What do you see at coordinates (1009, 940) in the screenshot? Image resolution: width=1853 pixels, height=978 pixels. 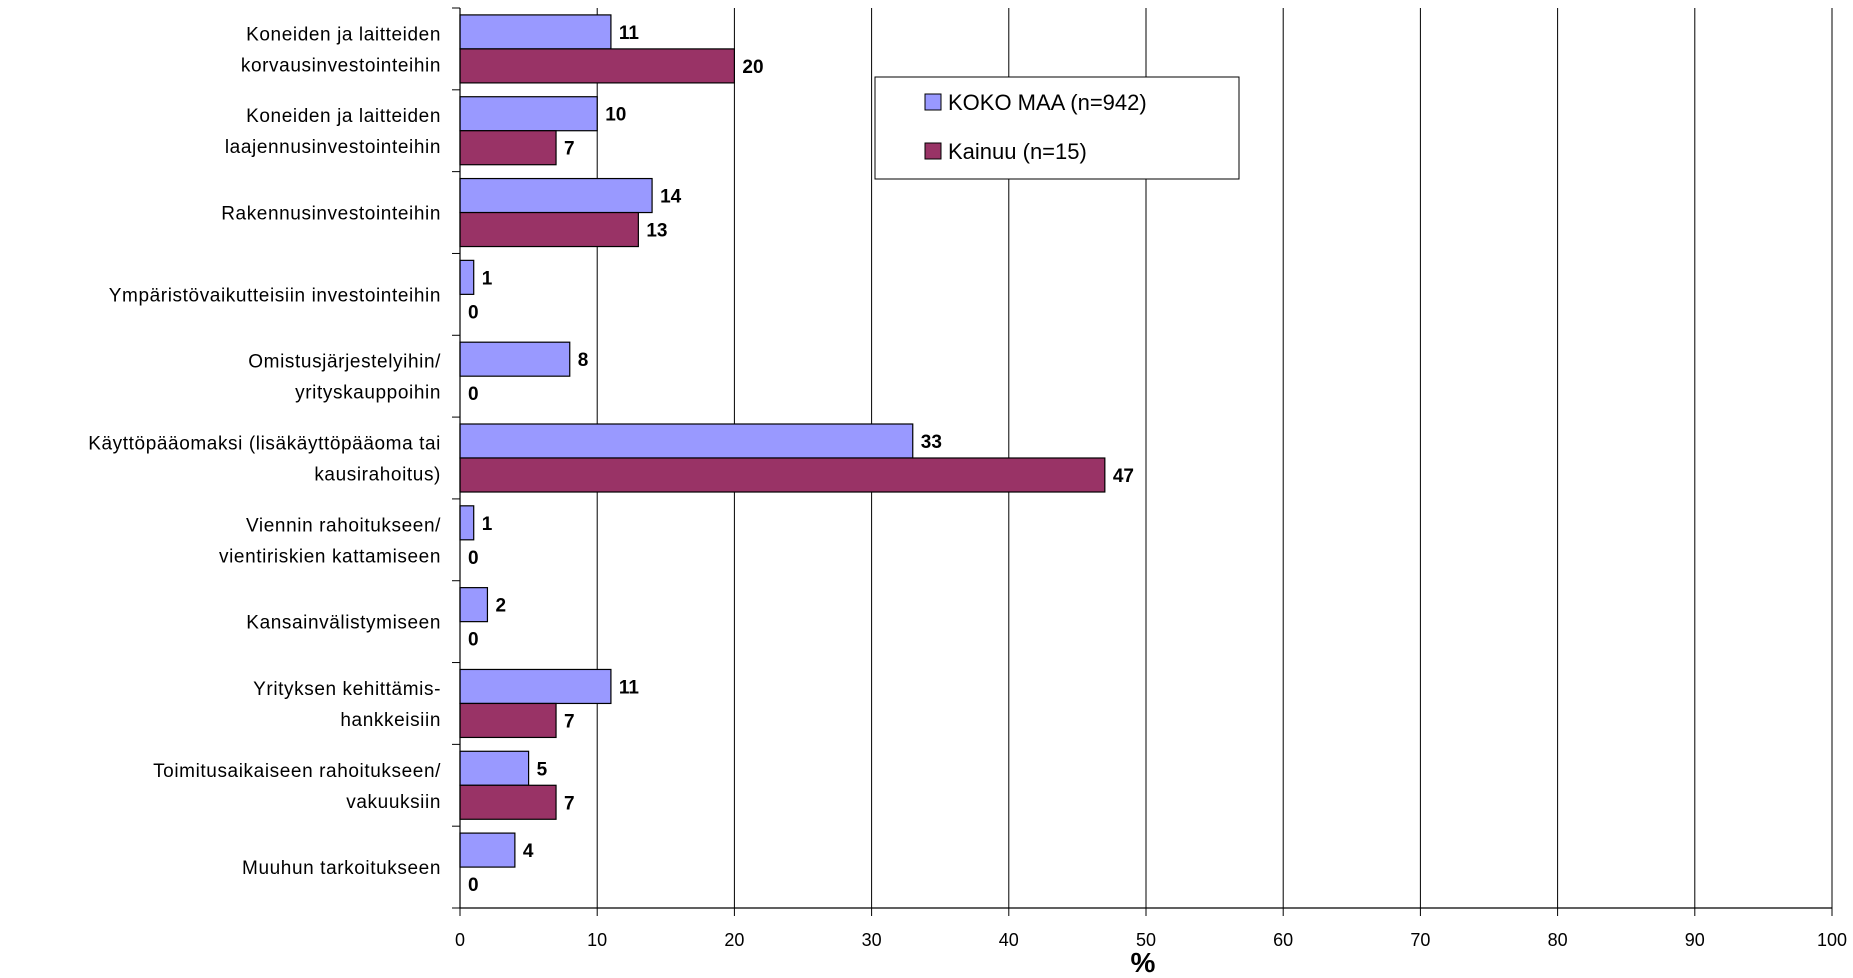 I see `x-tick-label: 40` at bounding box center [1009, 940].